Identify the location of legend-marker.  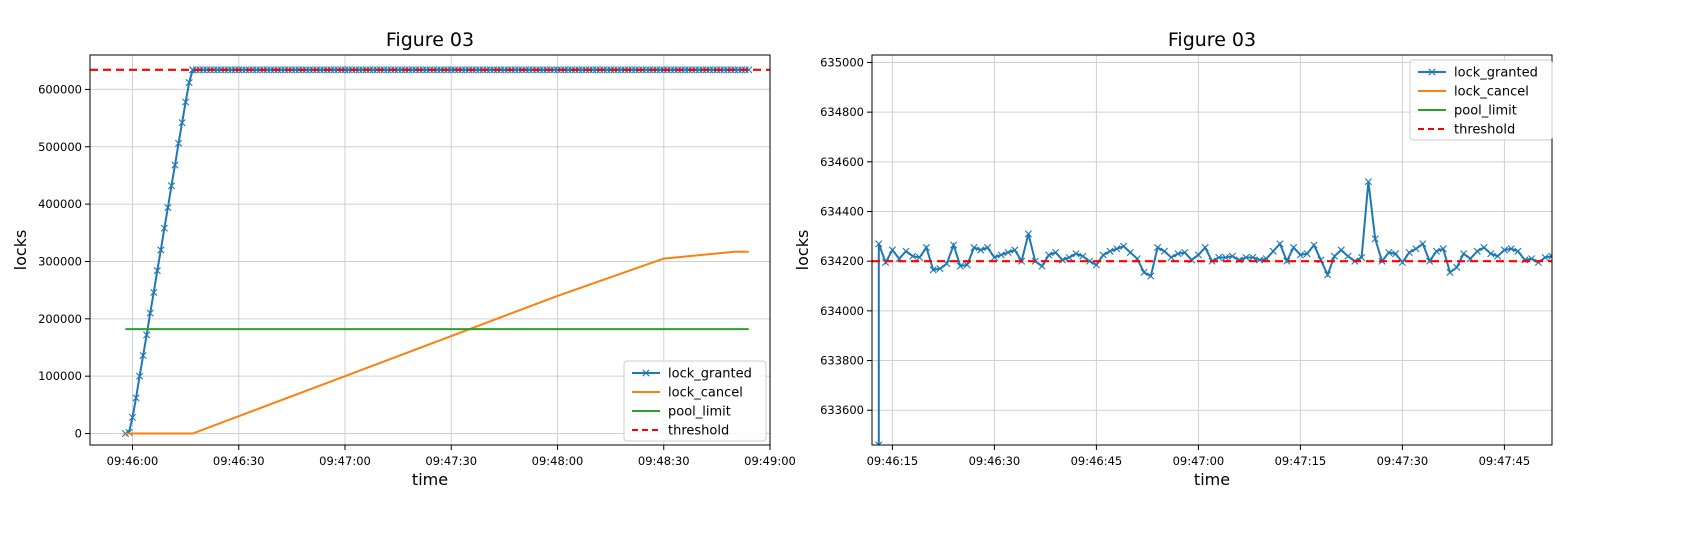
(1432, 72).